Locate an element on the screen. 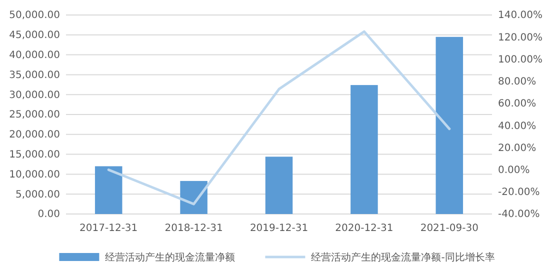 Image resolution: width=554 pixels, height=277 pixels. y-tick-label: 15,000.00 is located at coordinates (34, 155).